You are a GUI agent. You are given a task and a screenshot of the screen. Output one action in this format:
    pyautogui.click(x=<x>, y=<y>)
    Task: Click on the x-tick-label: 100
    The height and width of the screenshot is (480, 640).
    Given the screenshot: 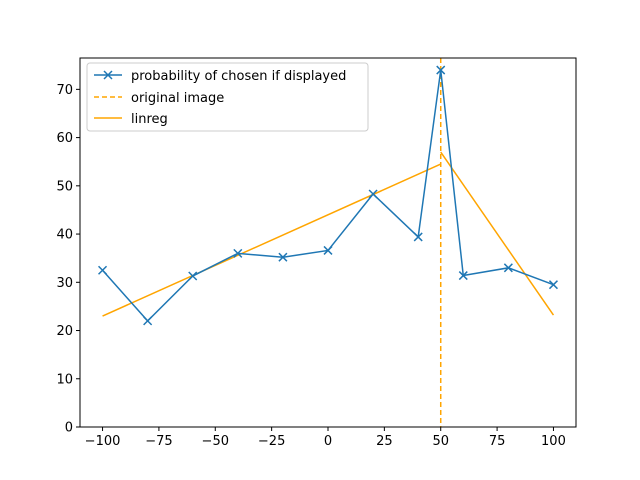 What is the action you would take?
    pyautogui.click(x=553, y=441)
    